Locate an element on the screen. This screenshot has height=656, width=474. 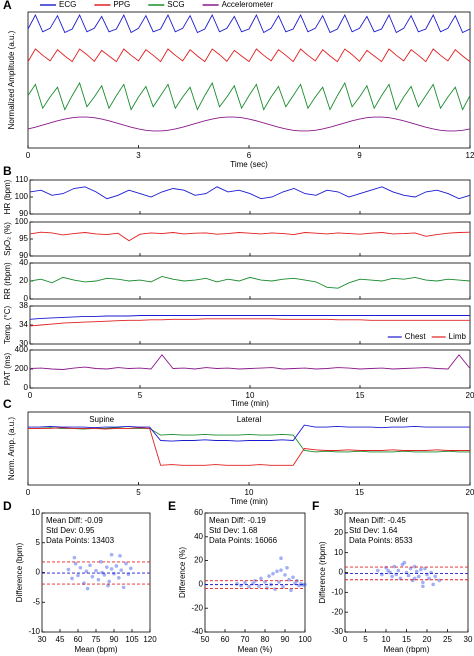
y-tick-label: -20 is located at coordinates (197, 607).